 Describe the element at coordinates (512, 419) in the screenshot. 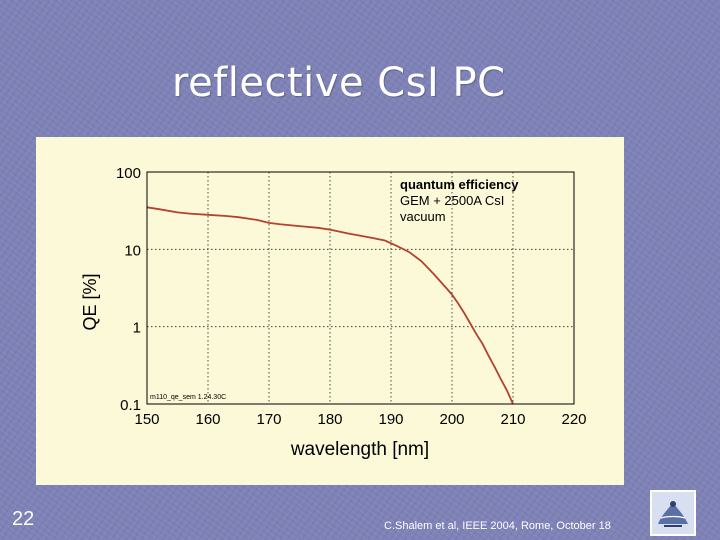

I see `x-tick-label: 210` at that location.